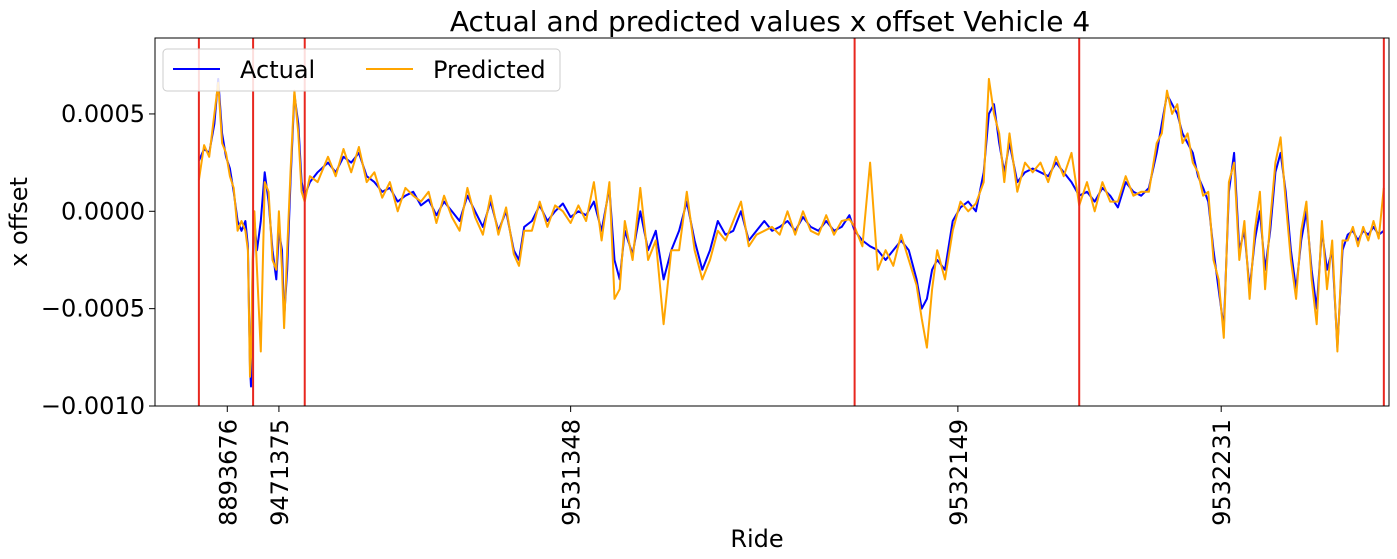  What do you see at coordinates (93, 309) in the screenshot?
I see `y-tick-label: −0.0005` at bounding box center [93, 309].